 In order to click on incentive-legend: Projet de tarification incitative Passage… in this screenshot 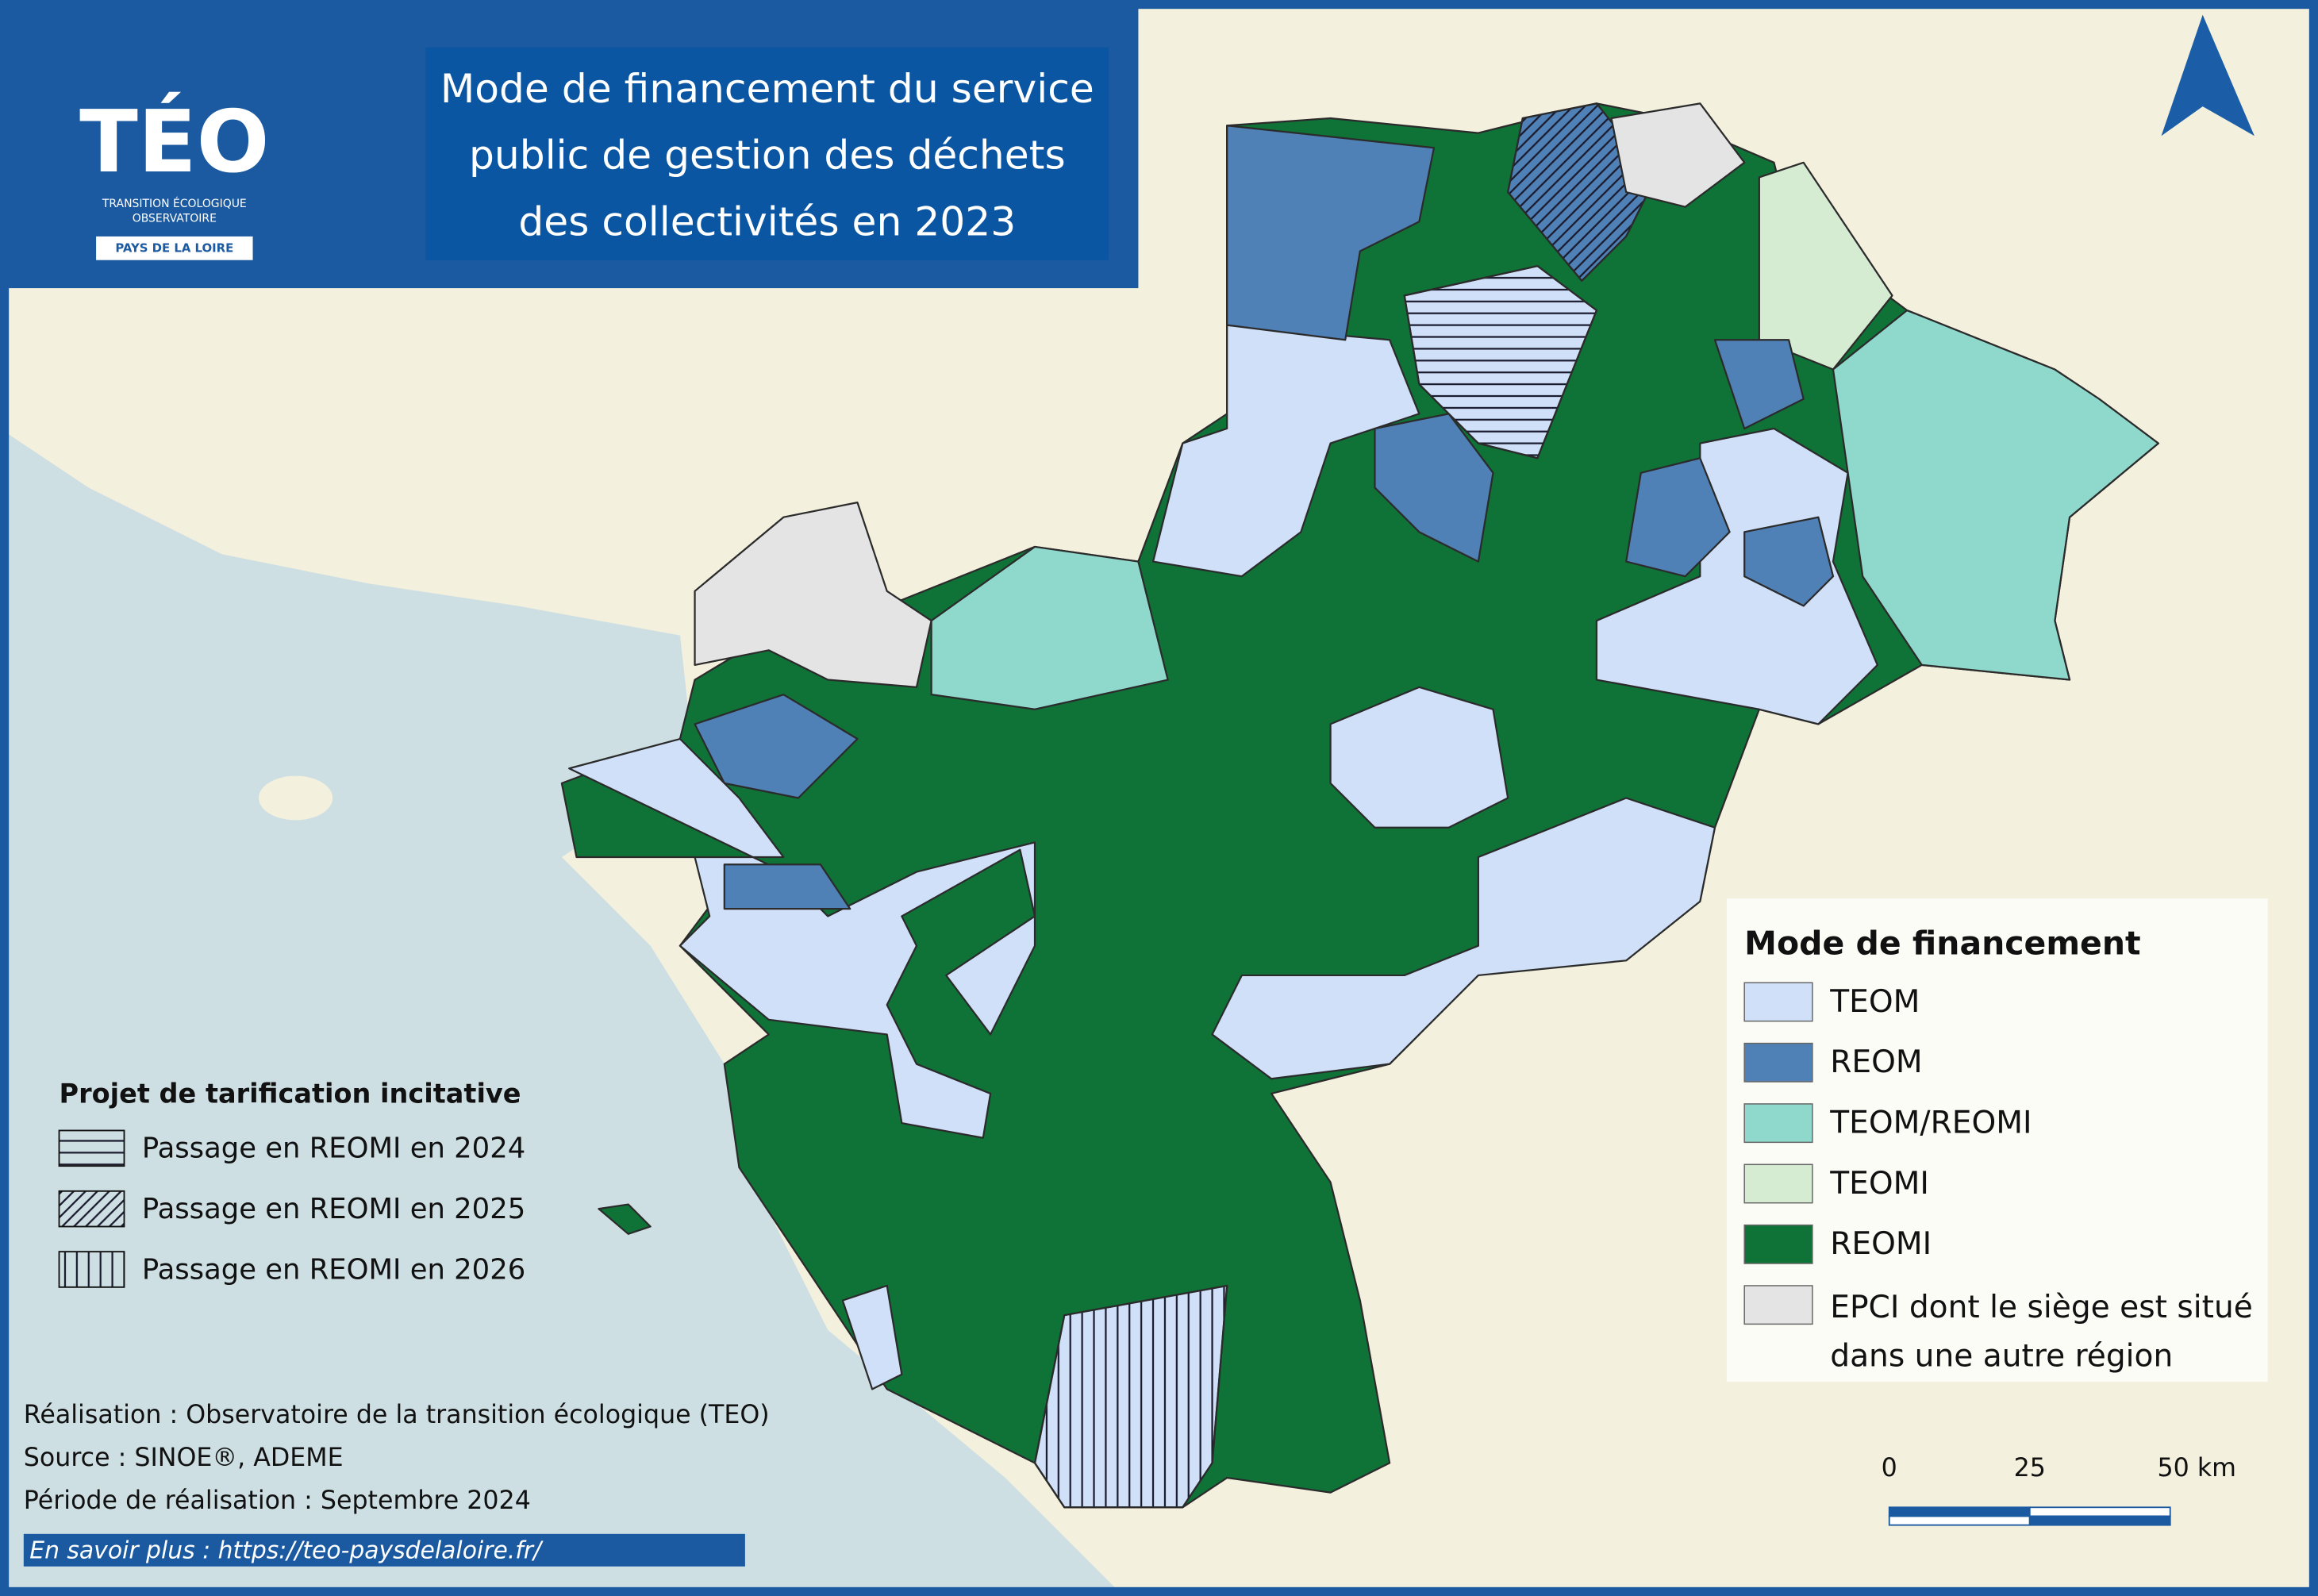, I will do `click(291, 1183)`.